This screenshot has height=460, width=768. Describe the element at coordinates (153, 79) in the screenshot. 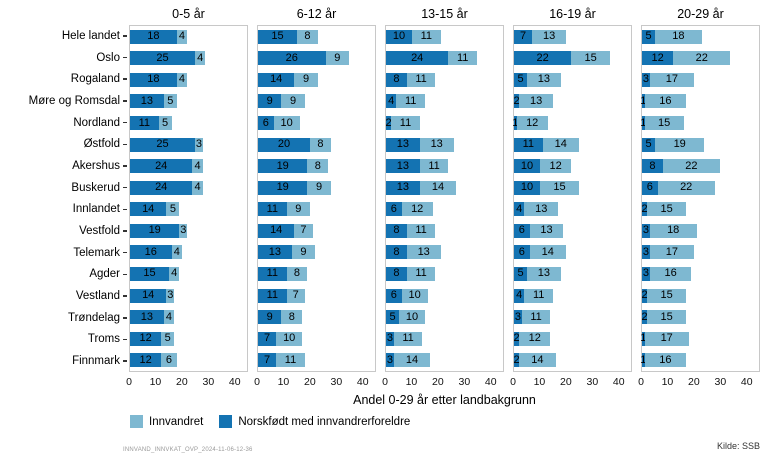

I see `bar-segment-norskfodt: 18` at that location.